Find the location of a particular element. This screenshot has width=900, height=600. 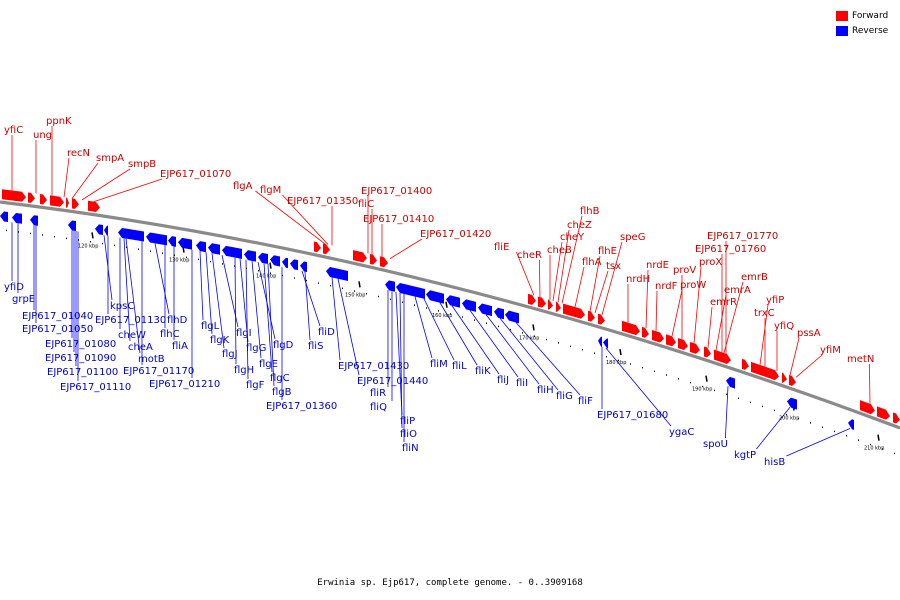

gene-label: flhC is located at coordinates (170, 334).